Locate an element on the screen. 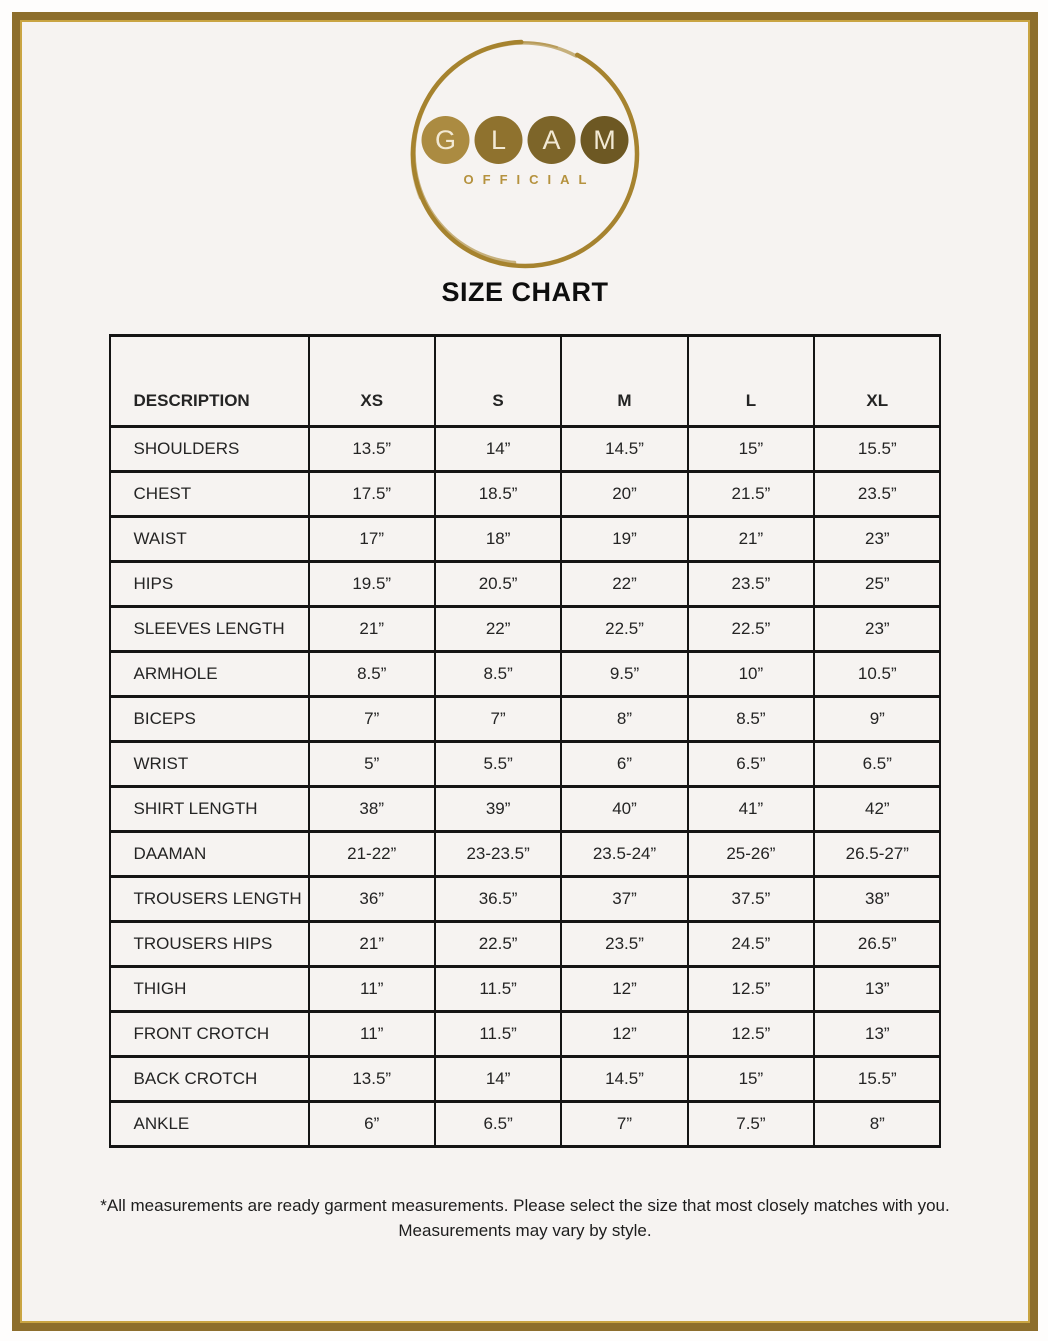 This screenshot has height=1341, width=1048. measurement-cell: 6” is located at coordinates (371, 1124).